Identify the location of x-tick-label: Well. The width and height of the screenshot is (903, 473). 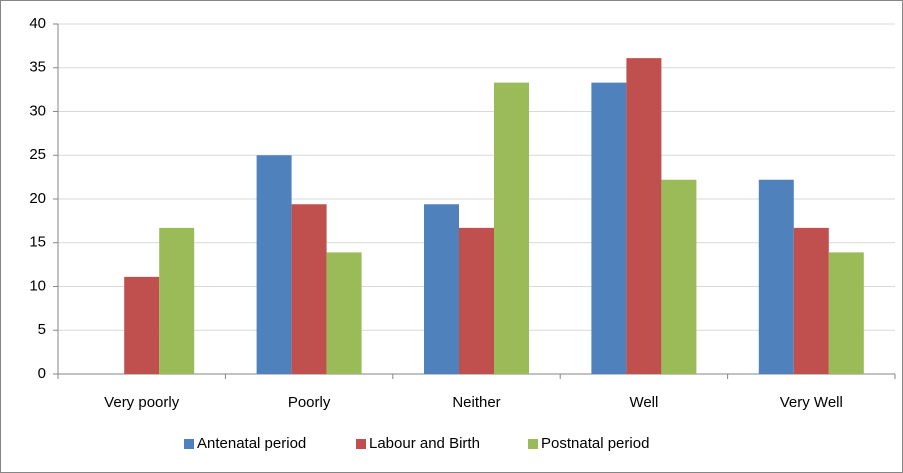
(643, 402).